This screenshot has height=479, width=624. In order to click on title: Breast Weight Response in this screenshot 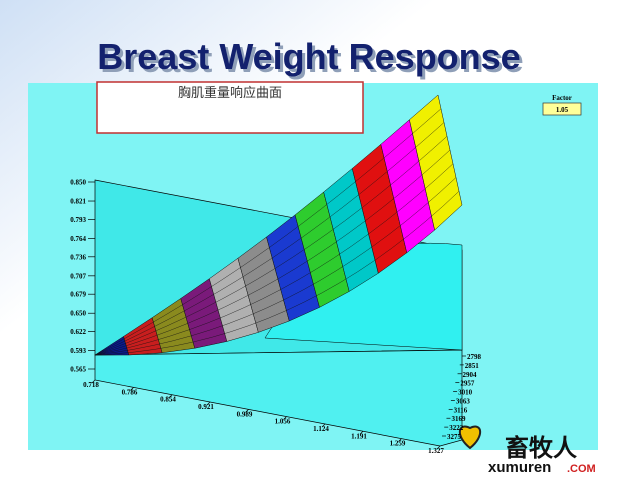, I will do `click(308, 56)`.